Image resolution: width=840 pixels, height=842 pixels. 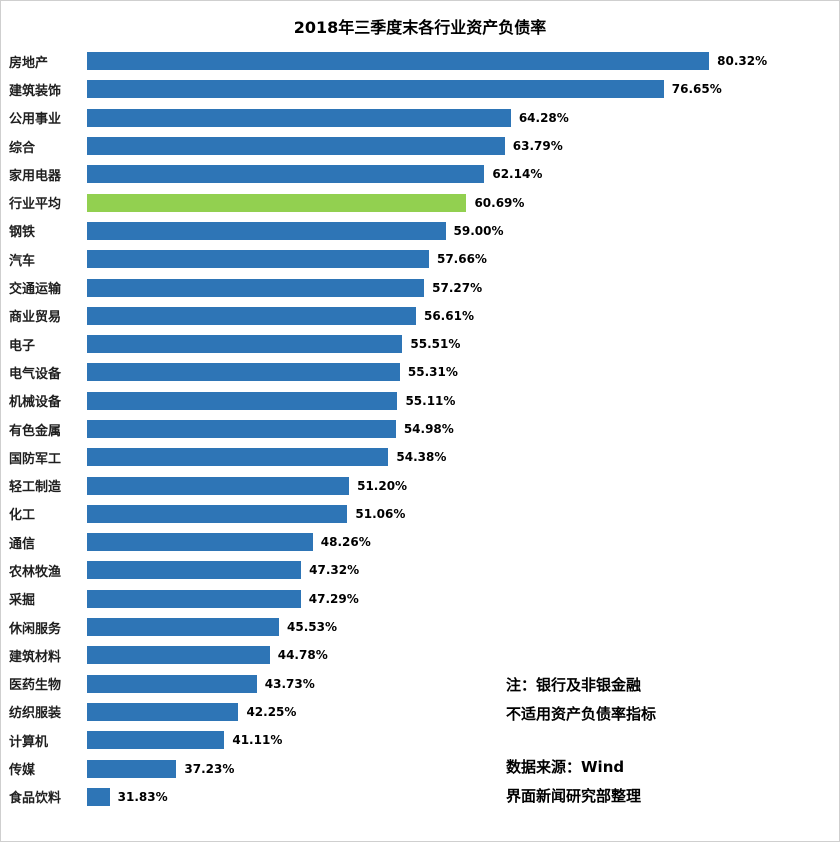 I want to click on category-label: 交通运输, so click(x=35, y=290).